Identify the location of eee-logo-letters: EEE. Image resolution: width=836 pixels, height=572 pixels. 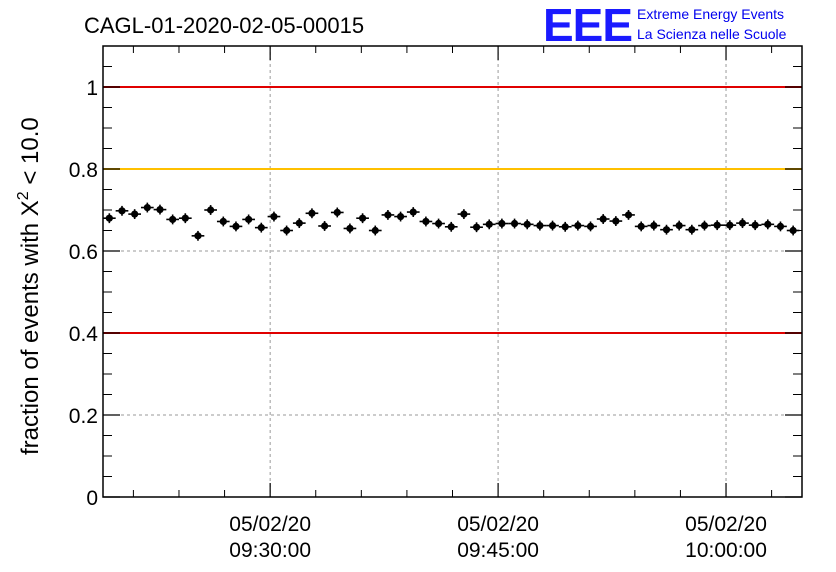
(587, 25).